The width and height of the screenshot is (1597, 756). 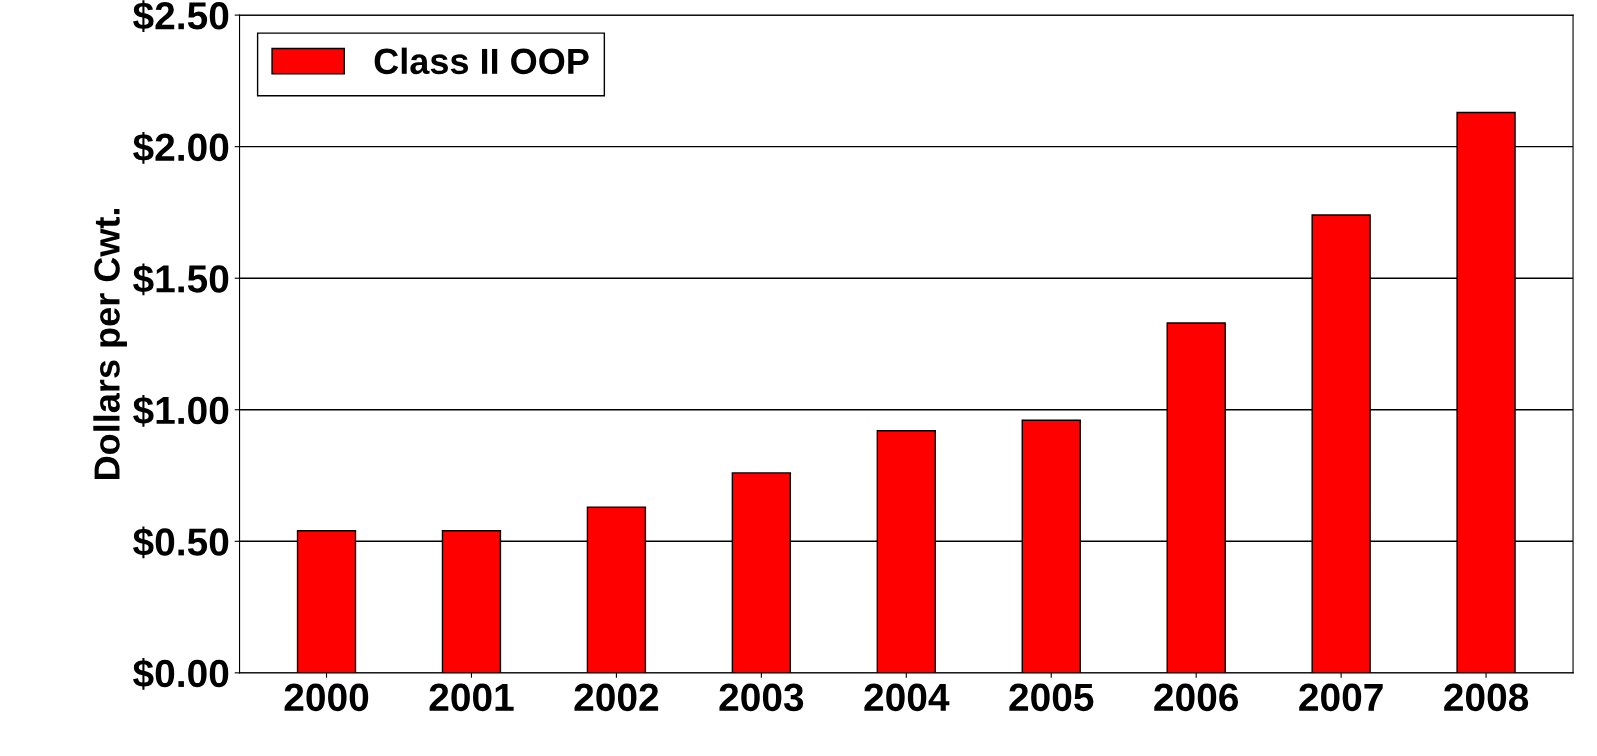 What do you see at coordinates (1051, 697) in the screenshot?
I see `x-tick-label: 2005` at bounding box center [1051, 697].